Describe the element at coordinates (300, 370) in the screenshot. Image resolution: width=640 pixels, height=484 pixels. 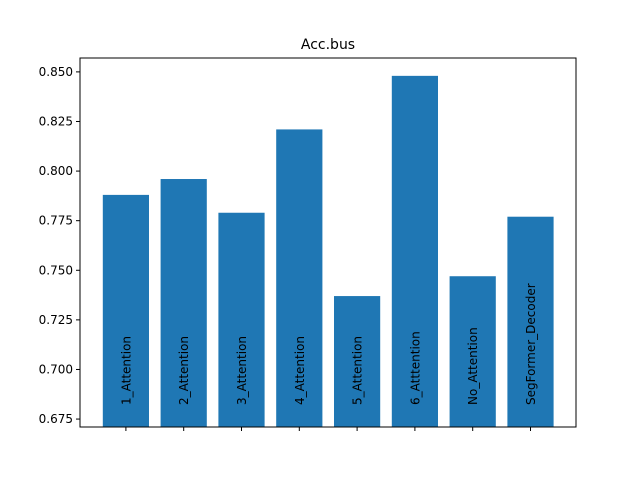
I see `bar-label: 4_Attention` at that location.